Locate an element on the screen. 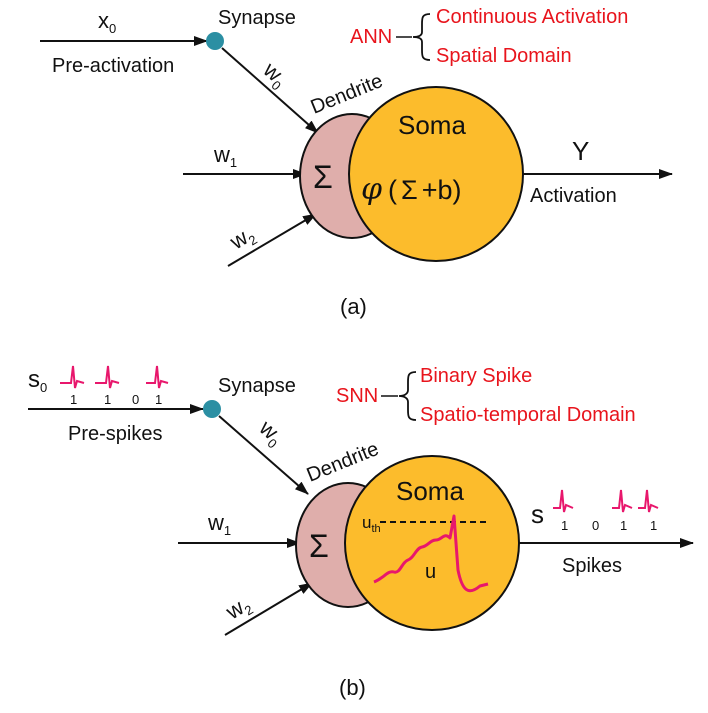 The width and height of the screenshot is (708, 713). ann-bracket-item-continuous: Continuous Activation is located at coordinates (532, 17).